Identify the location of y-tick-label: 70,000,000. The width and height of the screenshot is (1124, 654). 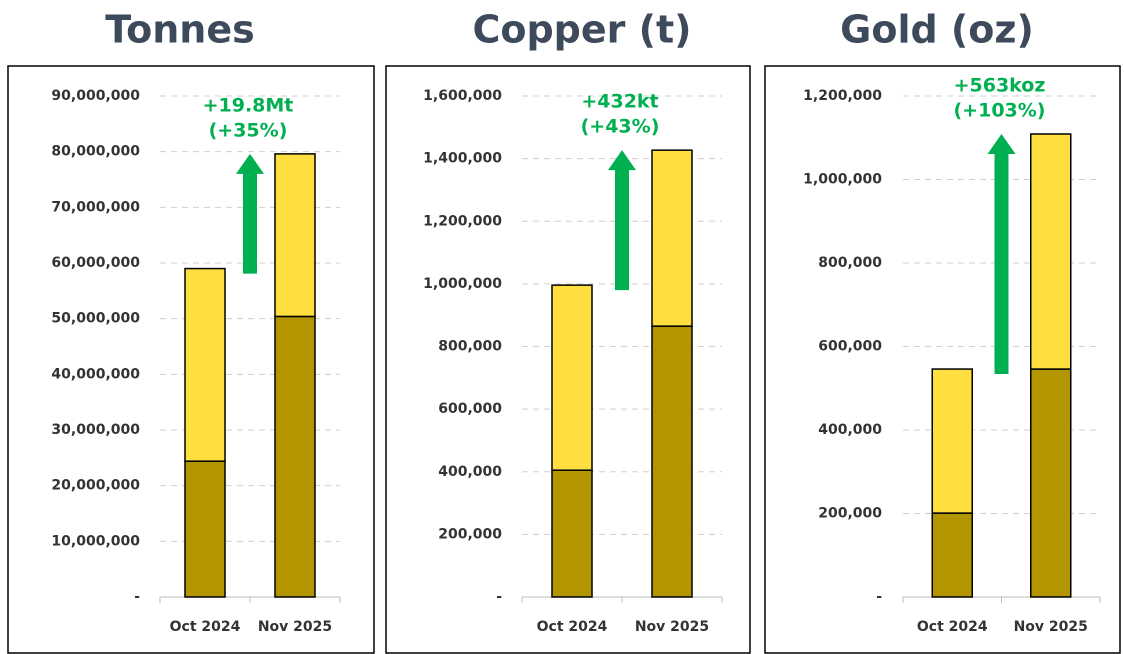
(95, 207).